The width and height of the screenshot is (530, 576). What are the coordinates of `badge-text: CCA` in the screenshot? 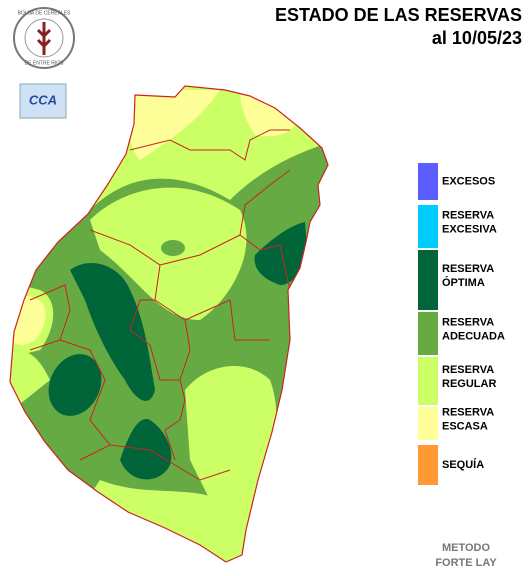 It's located at (43, 99).